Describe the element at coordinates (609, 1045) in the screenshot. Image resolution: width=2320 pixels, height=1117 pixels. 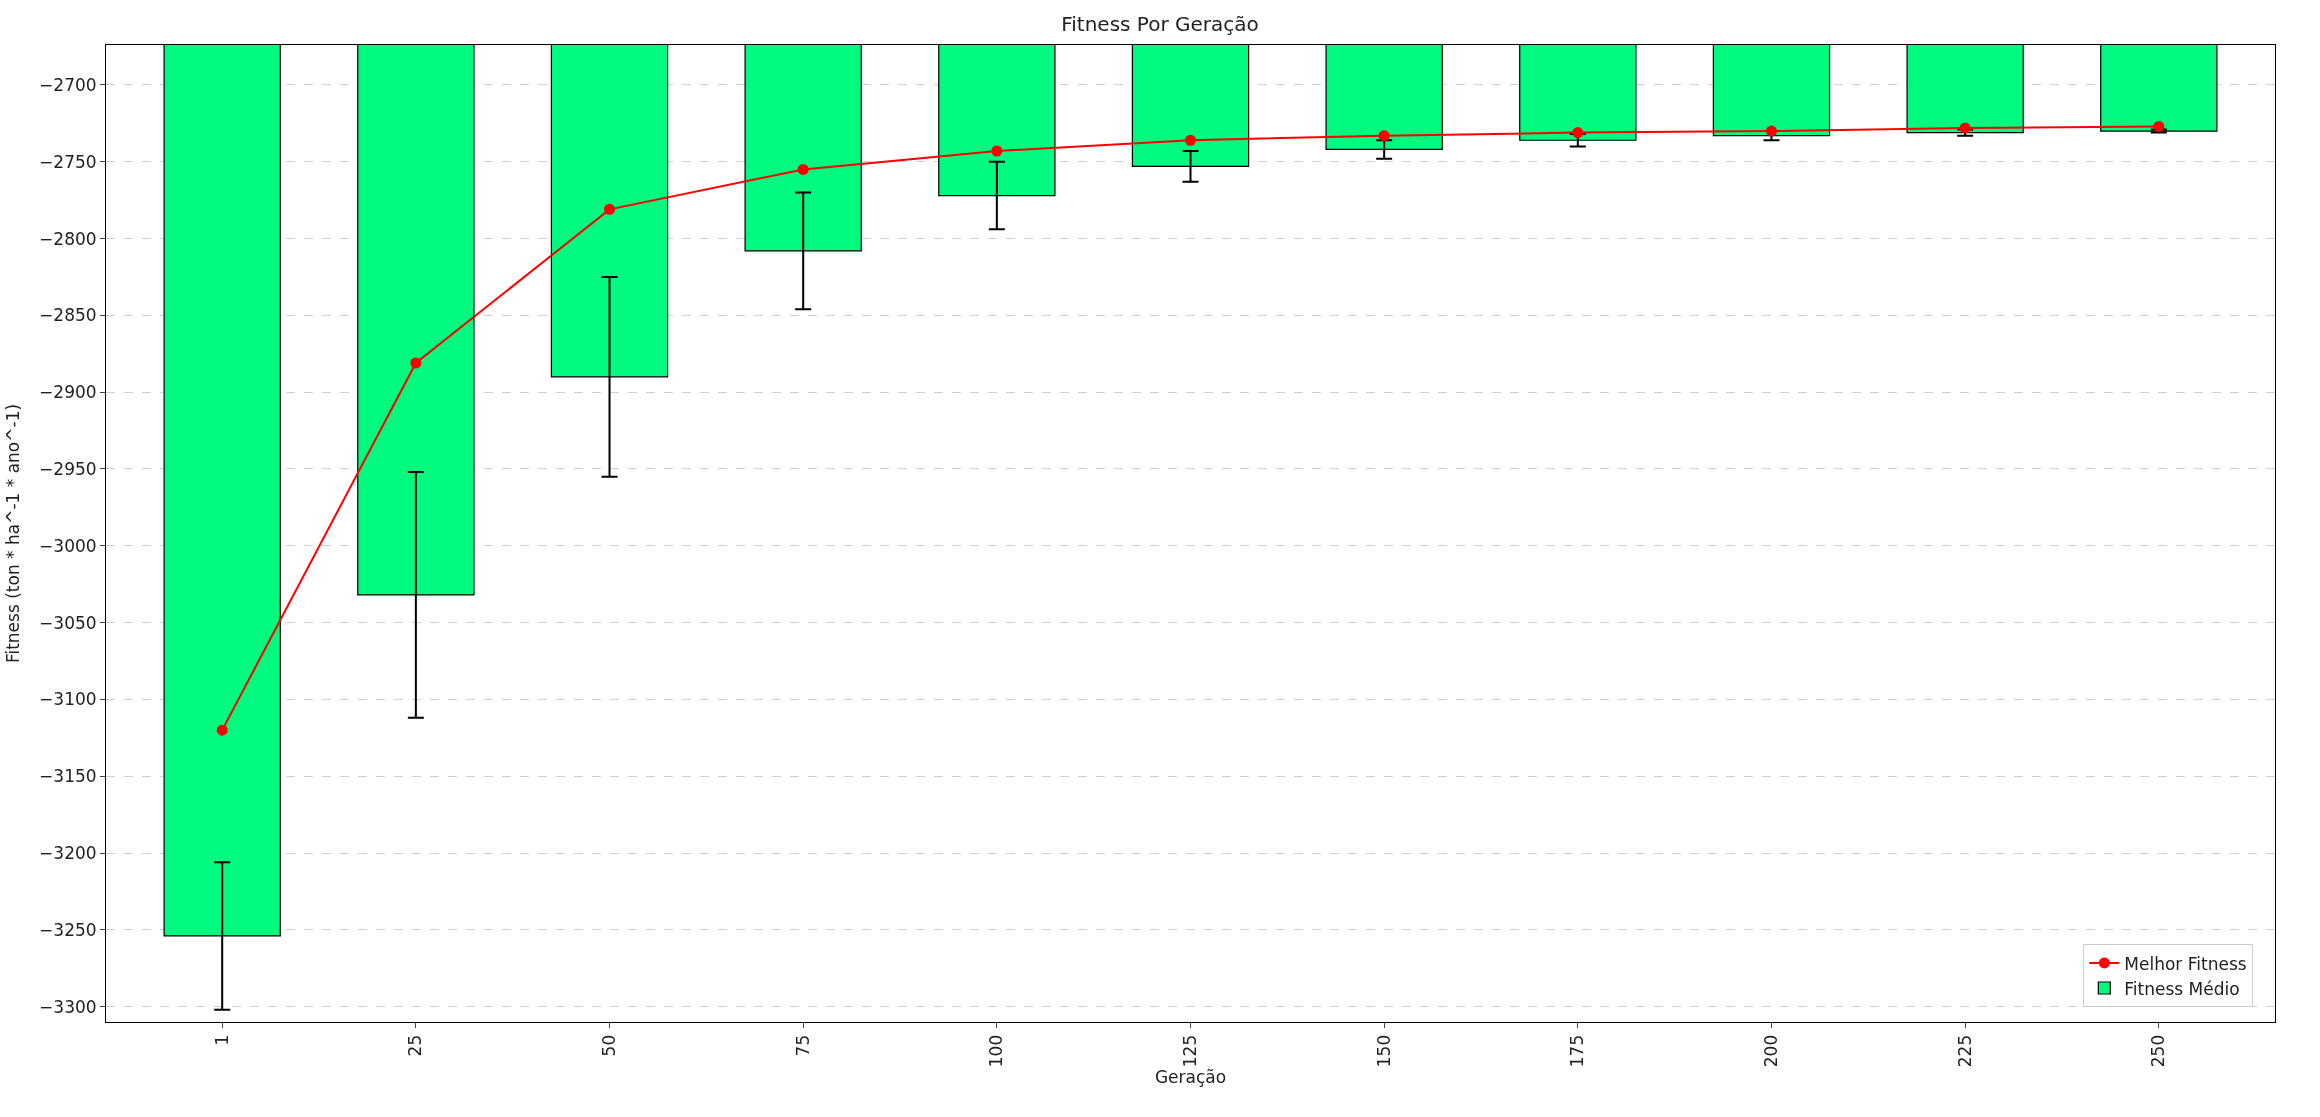
I see `x-tick-label: 50` at that location.